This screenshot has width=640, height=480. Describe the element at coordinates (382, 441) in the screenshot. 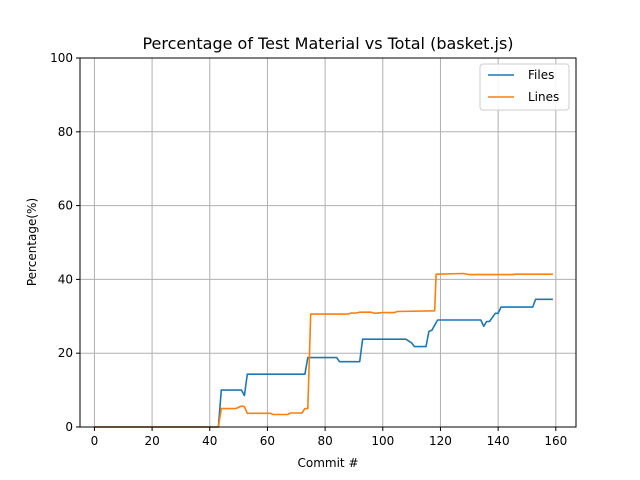

I see `x-tick-label: 100` at that location.